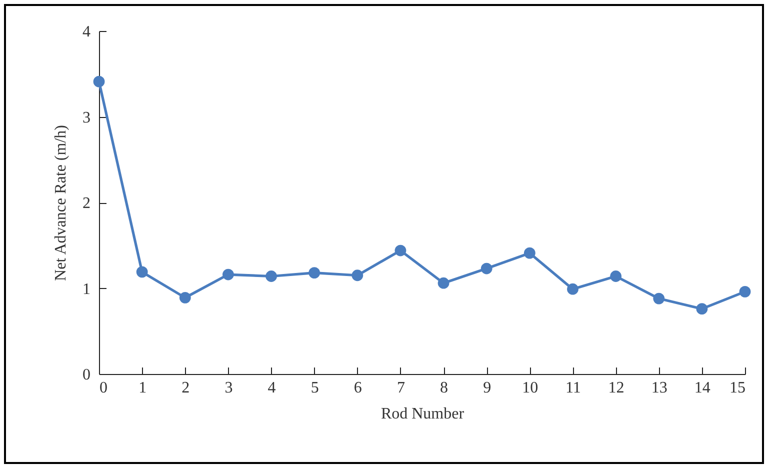 The height and width of the screenshot is (470, 770). Describe the element at coordinates (616, 388) in the screenshot. I see `x-tick-label: 12` at that location.